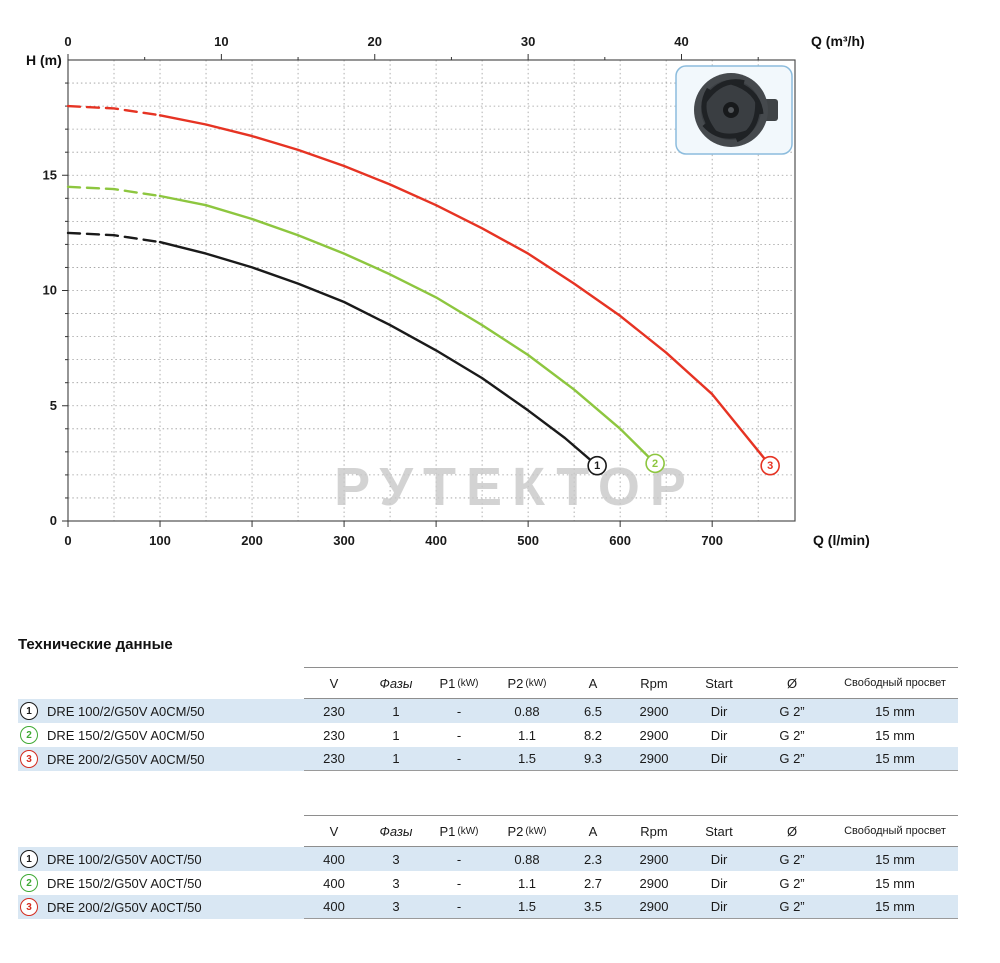 Image resolution: width=1000 pixels, height=963 pixels. I want to click on x2-tick-label: 20, so click(375, 41).